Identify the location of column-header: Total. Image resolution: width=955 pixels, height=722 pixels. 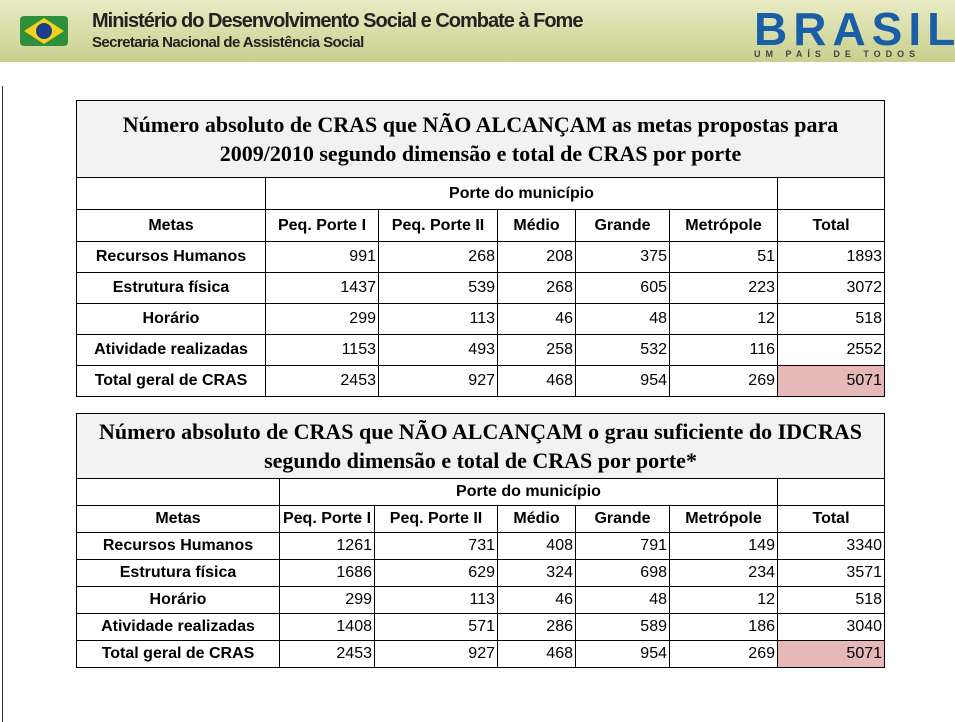
(831, 519).